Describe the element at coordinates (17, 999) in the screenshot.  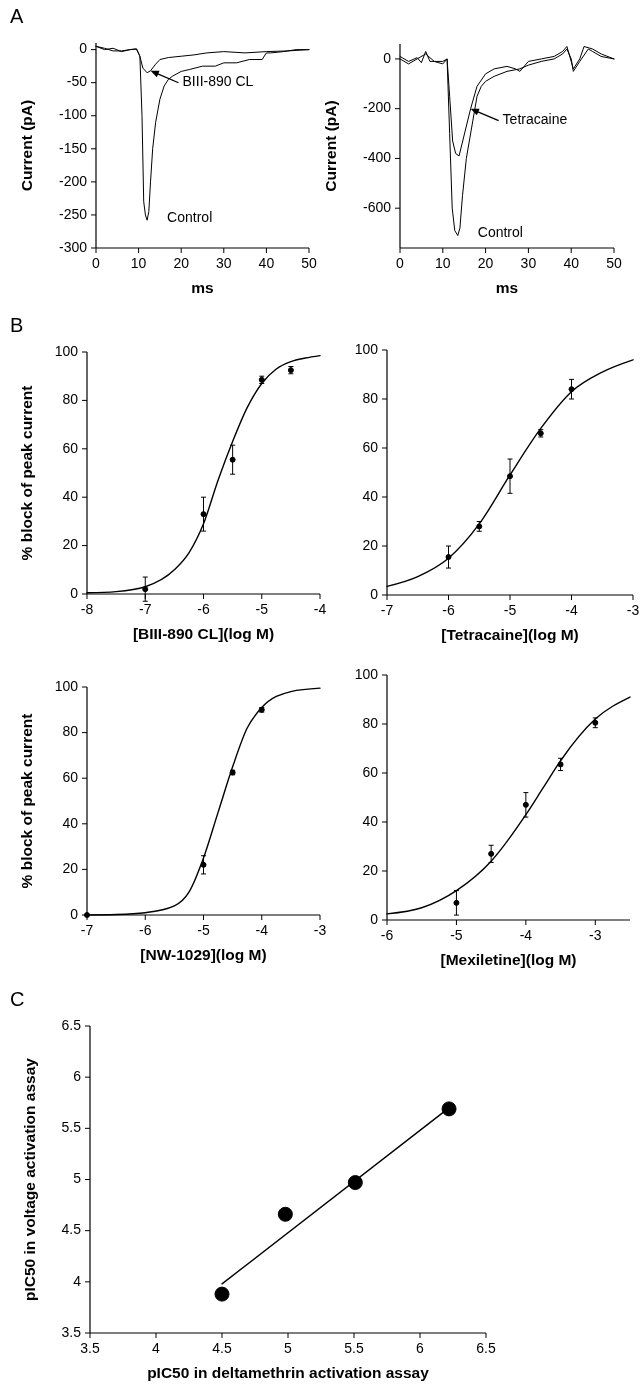
I see `chart-title: C` at that location.